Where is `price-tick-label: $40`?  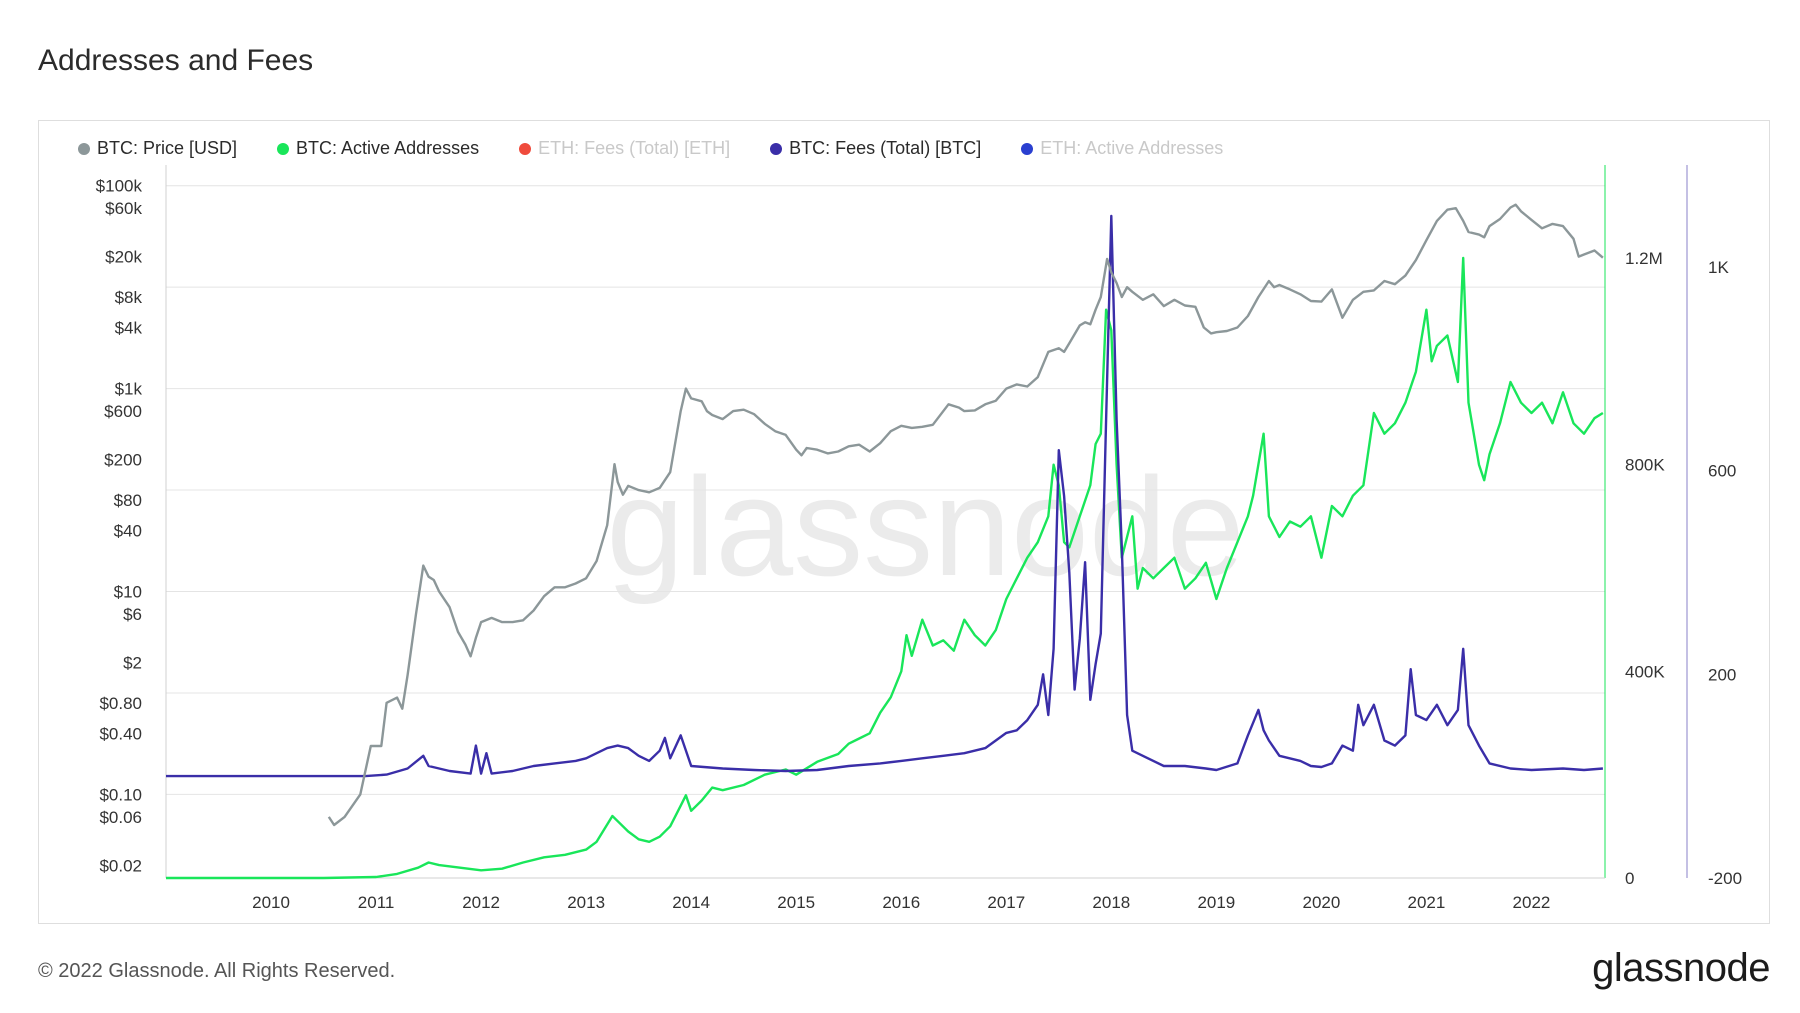
price-tick-label: $40 is located at coordinates (128, 530).